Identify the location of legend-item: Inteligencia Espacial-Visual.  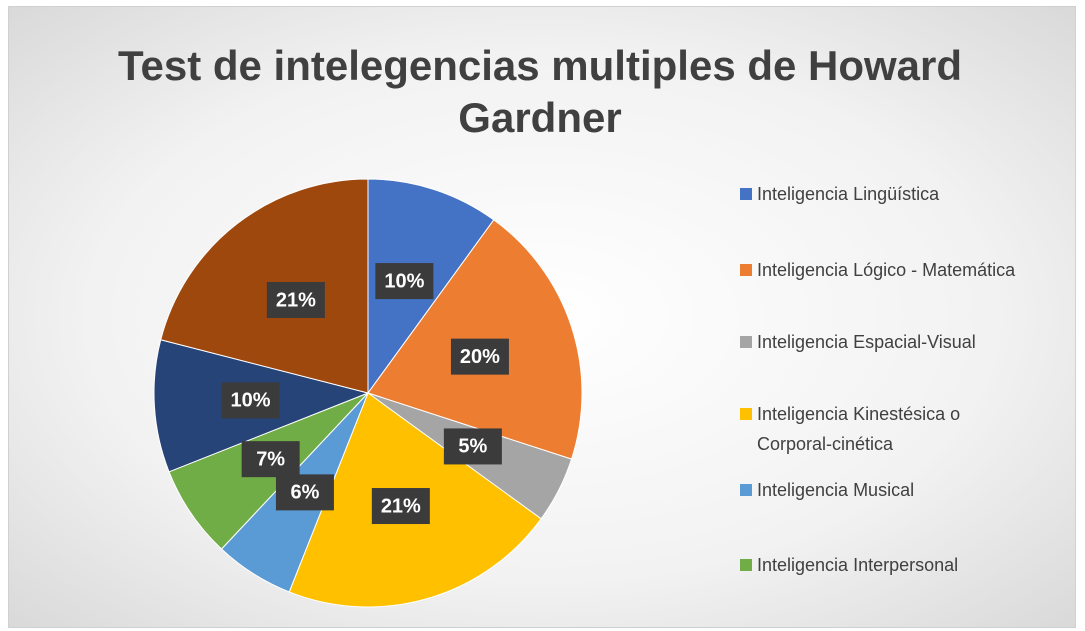
(885, 342).